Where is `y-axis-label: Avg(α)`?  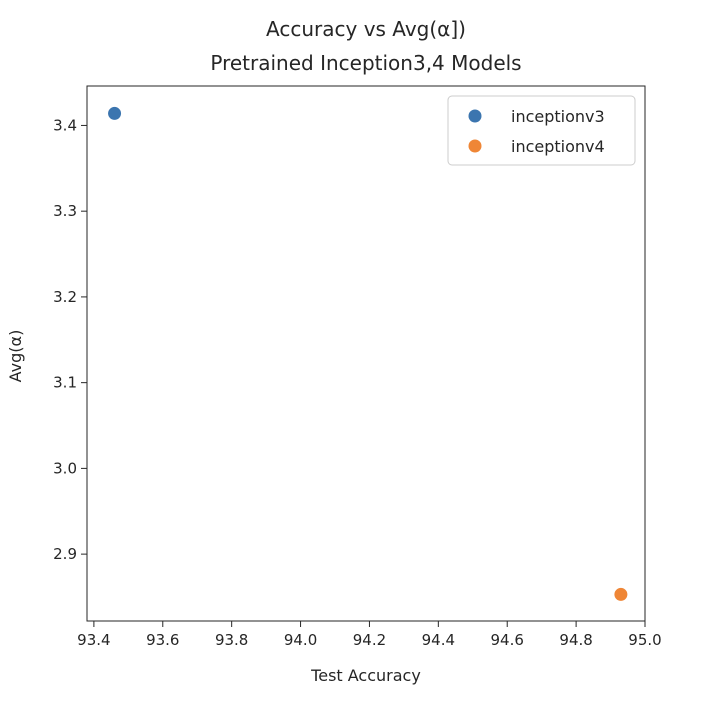 y-axis-label: Avg(α) is located at coordinates (15, 356).